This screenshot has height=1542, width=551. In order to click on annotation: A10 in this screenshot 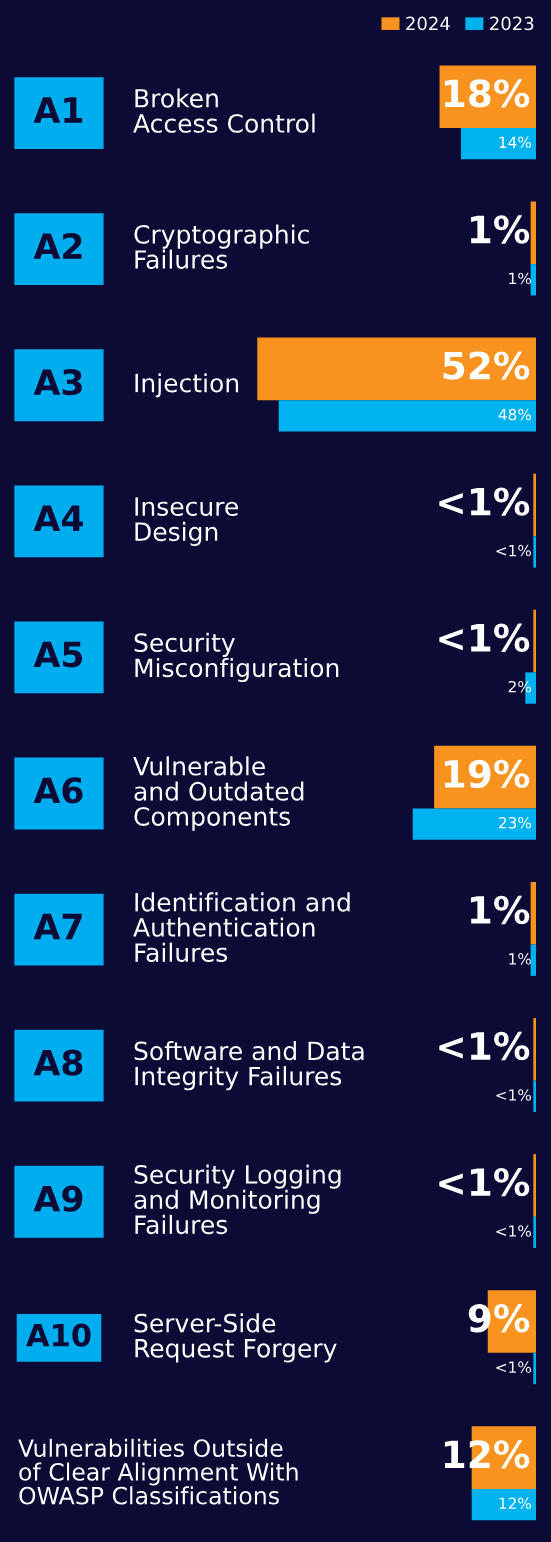, I will do `click(58, 1335)`.